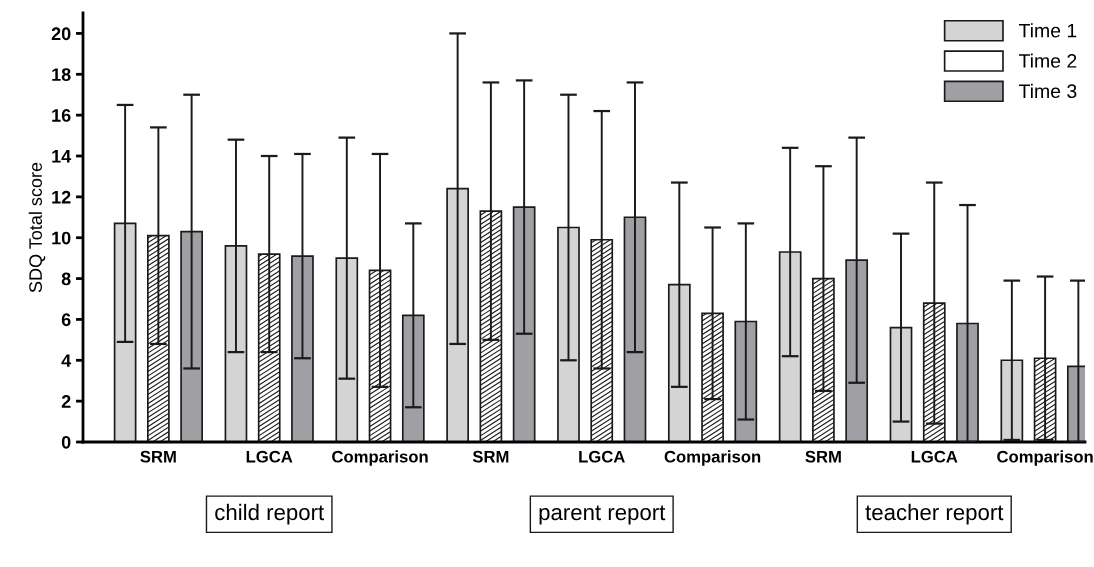  What do you see at coordinates (61, 75) in the screenshot?
I see `y-tick-label: 18` at bounding box center [61, 75].